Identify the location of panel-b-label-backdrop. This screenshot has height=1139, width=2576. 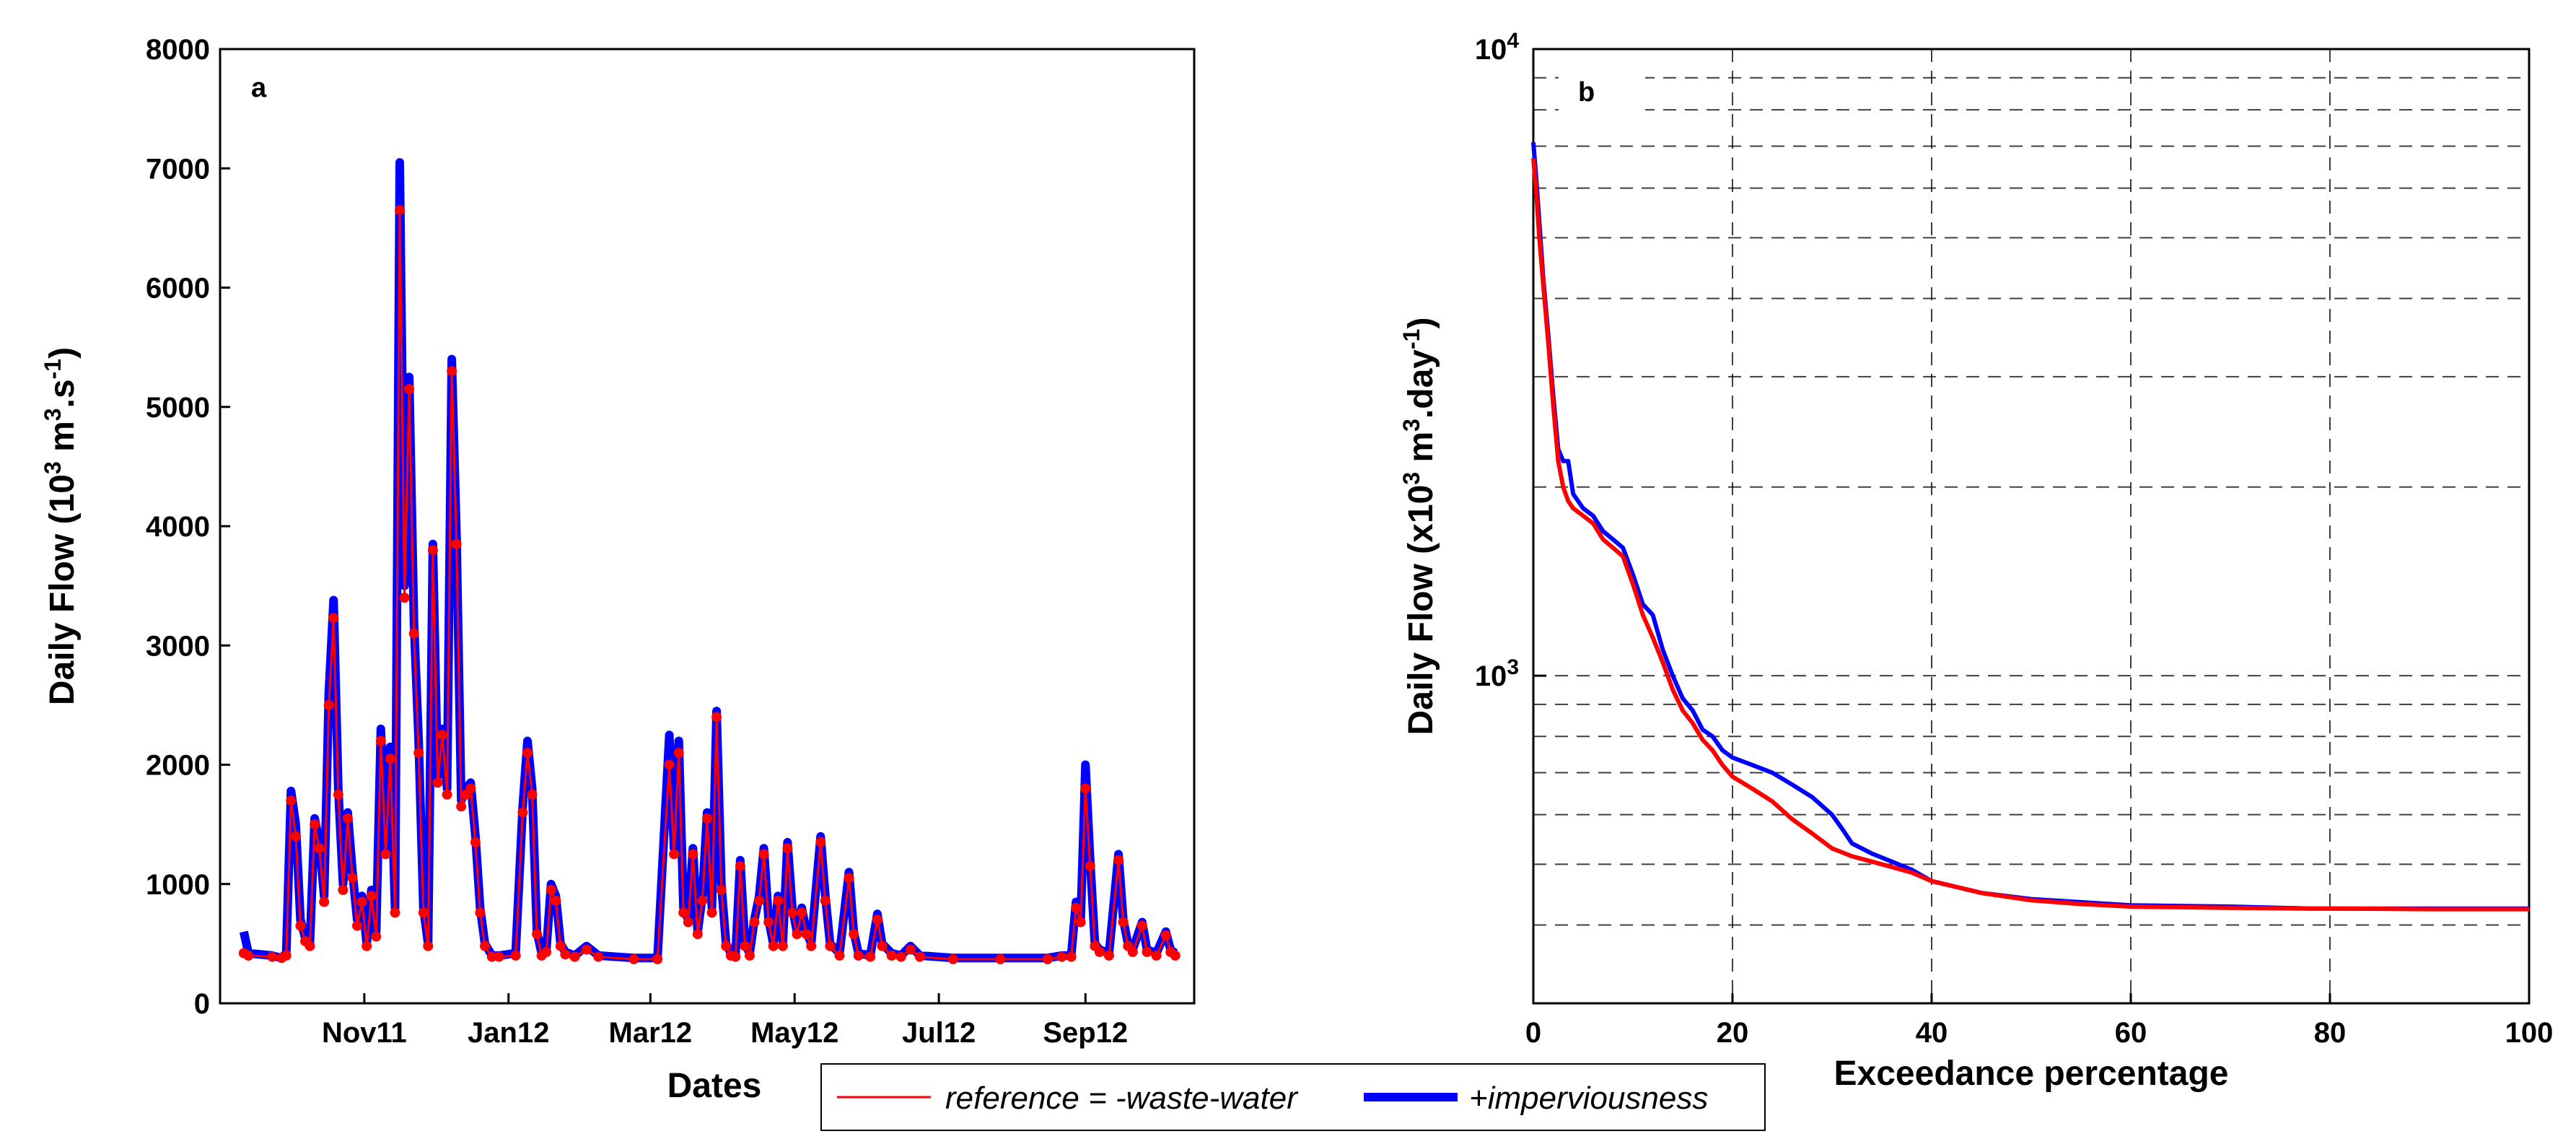
(1602, 91).